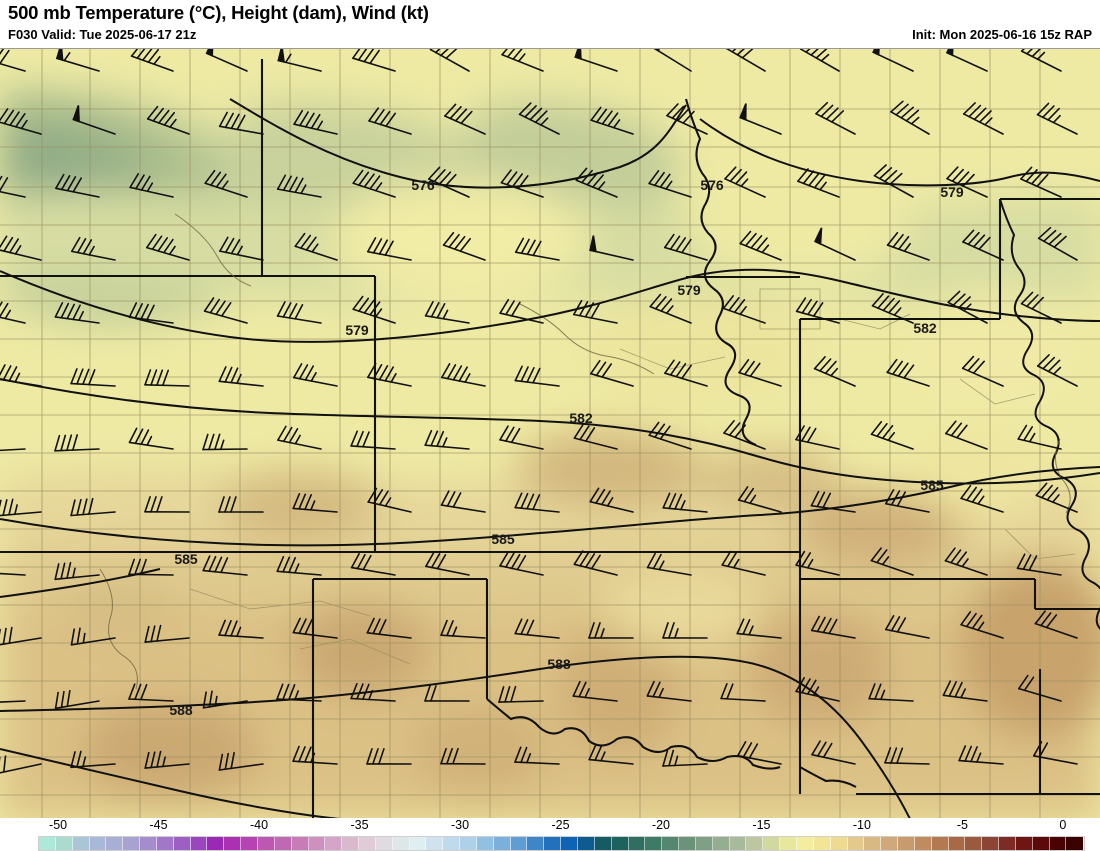  I want to click on colorbar-tick-label: -25, so click(560, 825).